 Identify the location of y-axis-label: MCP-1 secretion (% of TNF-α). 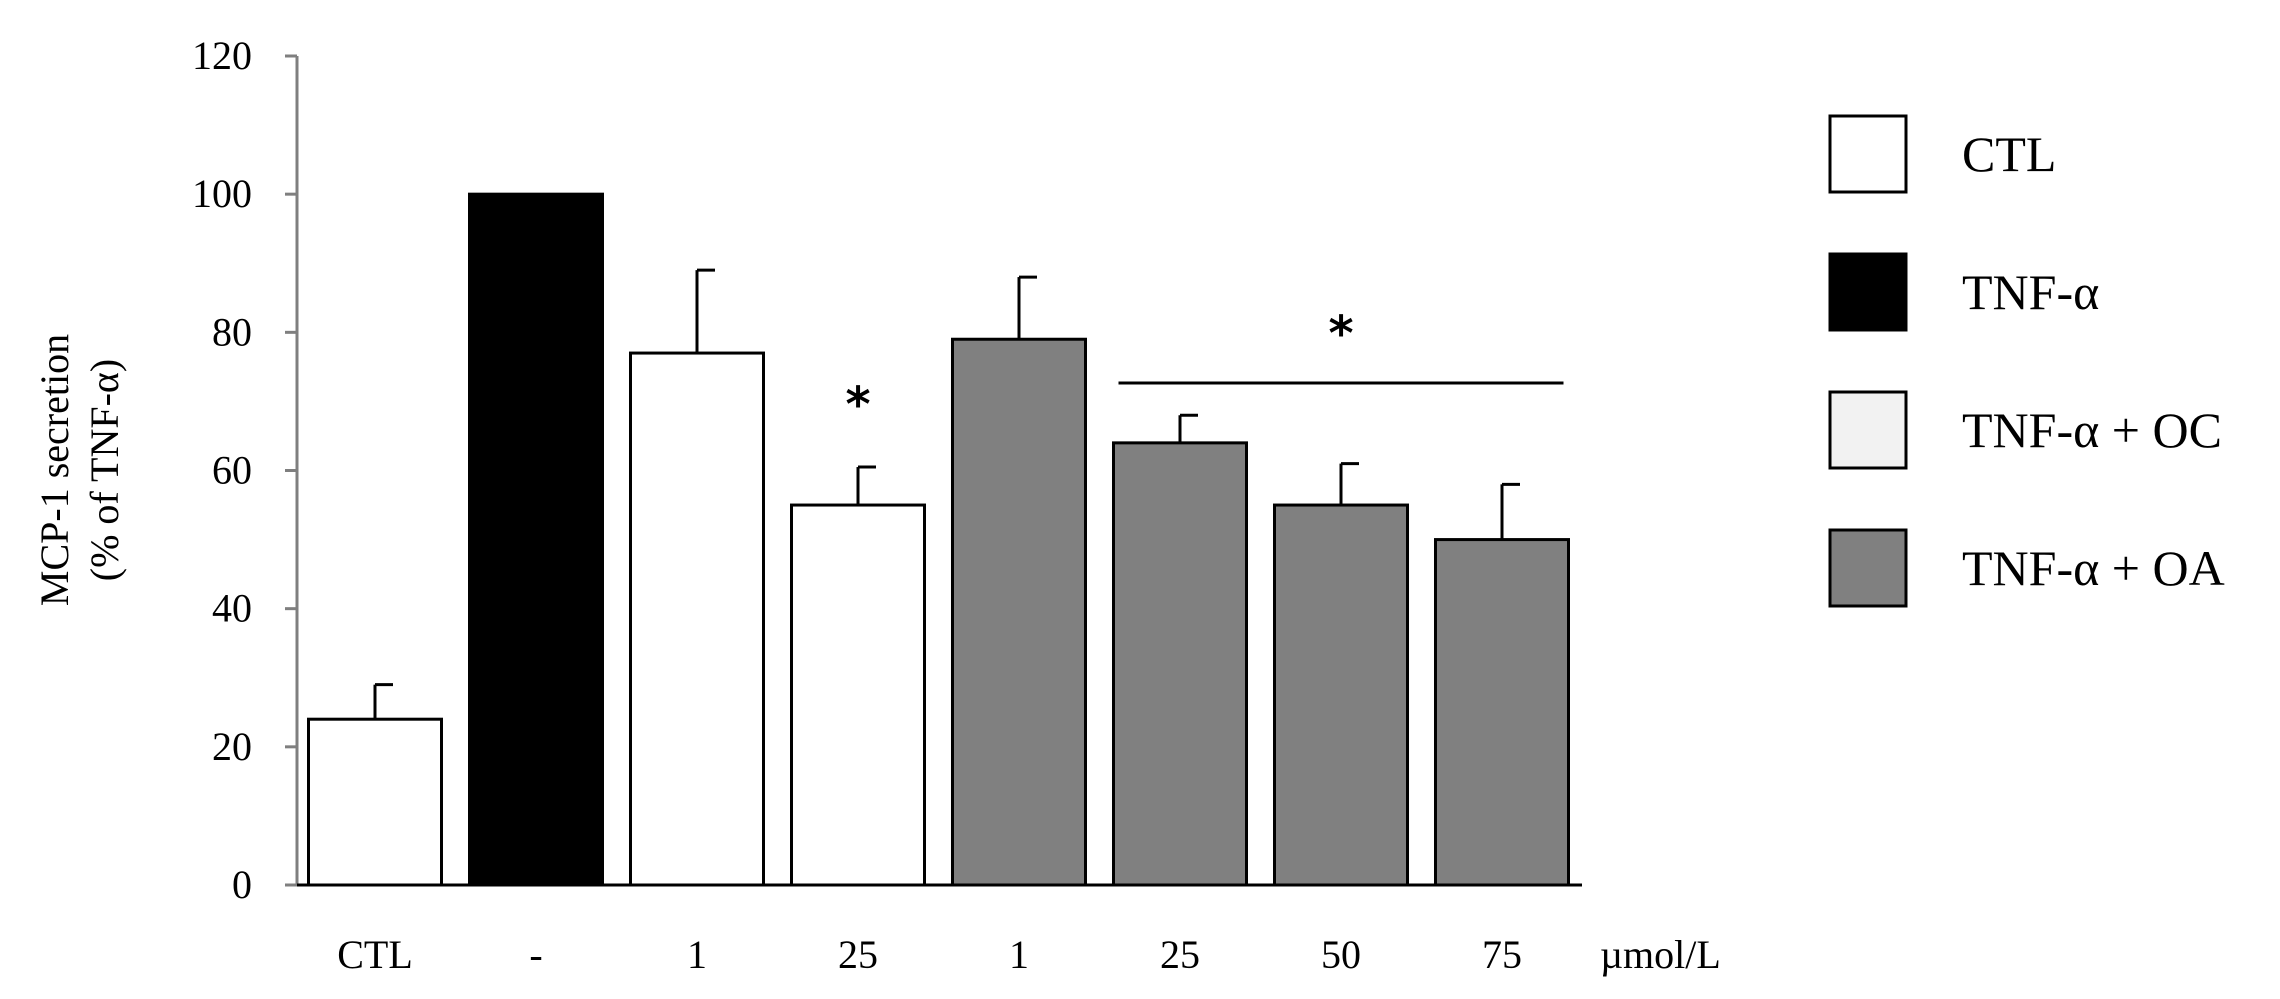
(79, 470).